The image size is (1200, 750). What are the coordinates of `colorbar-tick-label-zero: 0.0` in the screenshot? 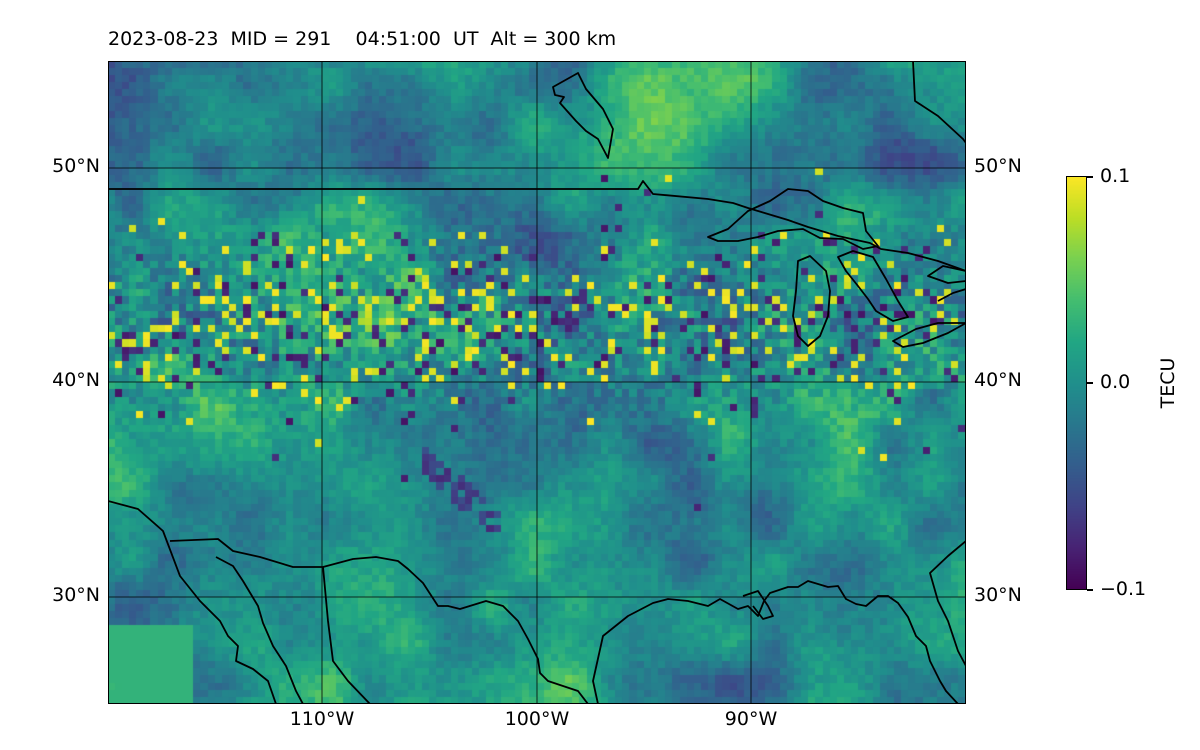 It's located at (1115, 382).